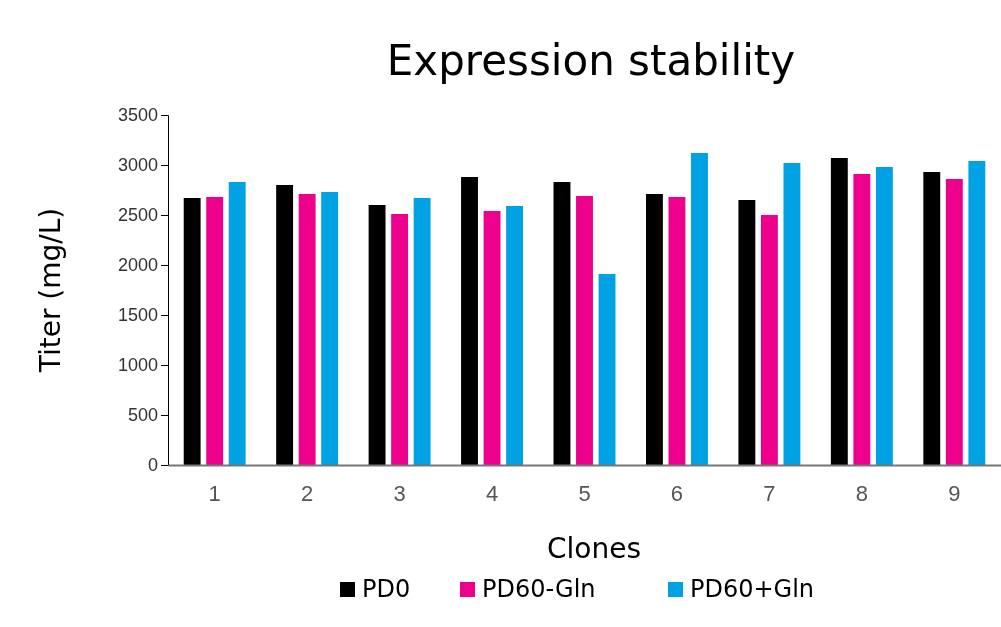  Describe the element at coordinates (152, 465) in the screenshot. I see `y-tick-label: 0` at that location.